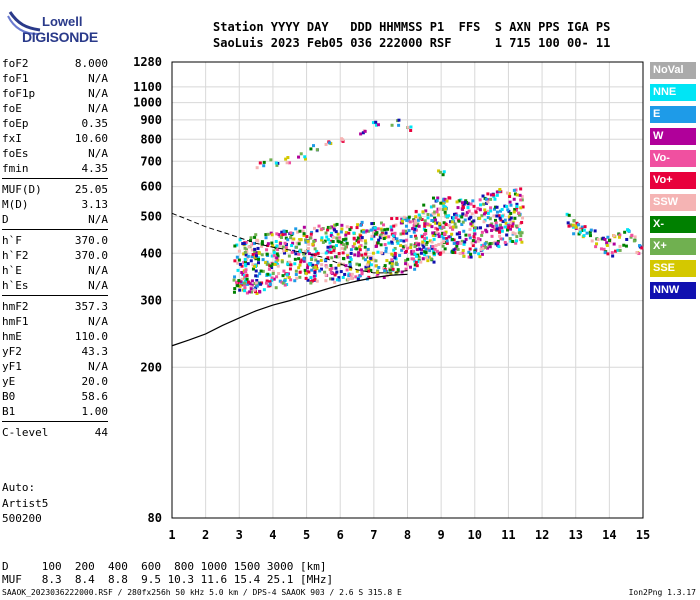 The image size is (700, 600). I want to click on param-row: h`Es N/A, so click(55, 285).